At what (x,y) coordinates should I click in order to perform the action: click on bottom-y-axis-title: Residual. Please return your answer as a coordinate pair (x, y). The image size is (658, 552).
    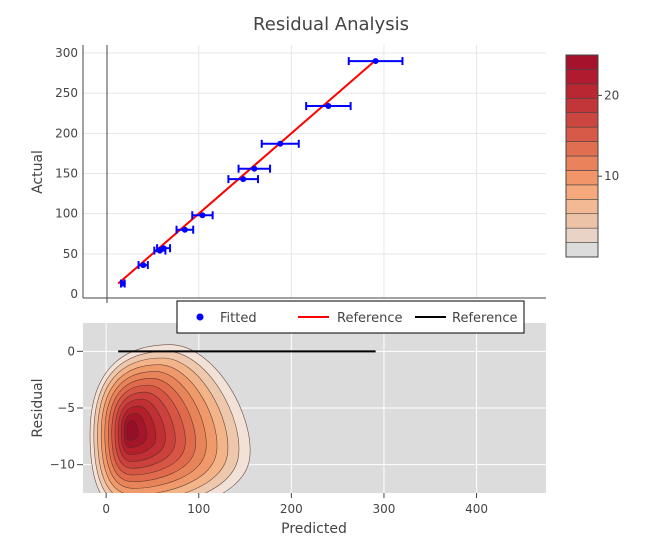
    Looking at the image, I should click on (38, 407).